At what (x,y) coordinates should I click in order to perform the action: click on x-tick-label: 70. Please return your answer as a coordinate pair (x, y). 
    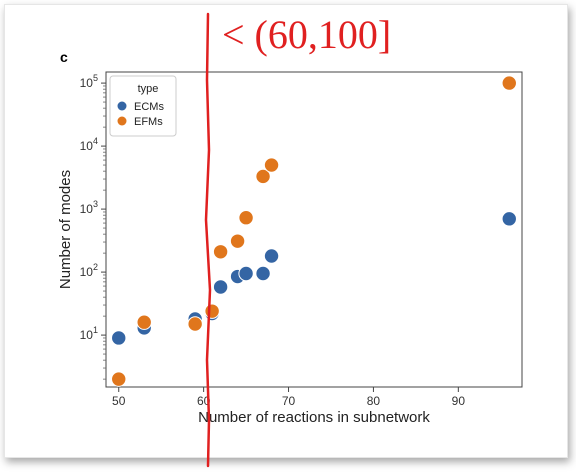
    Looking at the image, I should click on (289, 401).